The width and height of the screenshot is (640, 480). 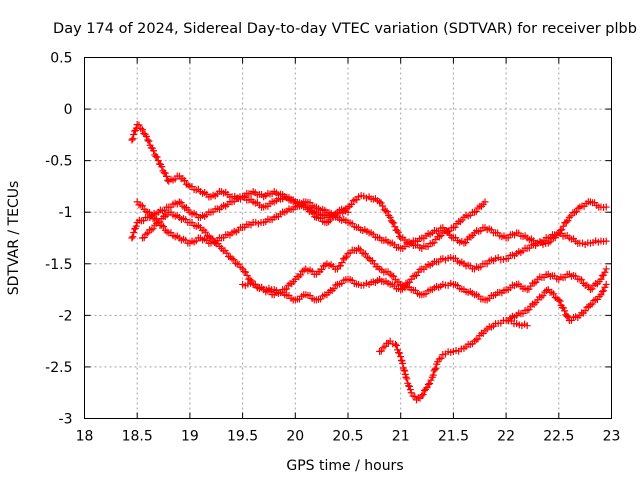 What do you see at coordinates (61, 59) in the screenshot?
I see `y-tick-label: 0.5` at bounding box center [61, 59].